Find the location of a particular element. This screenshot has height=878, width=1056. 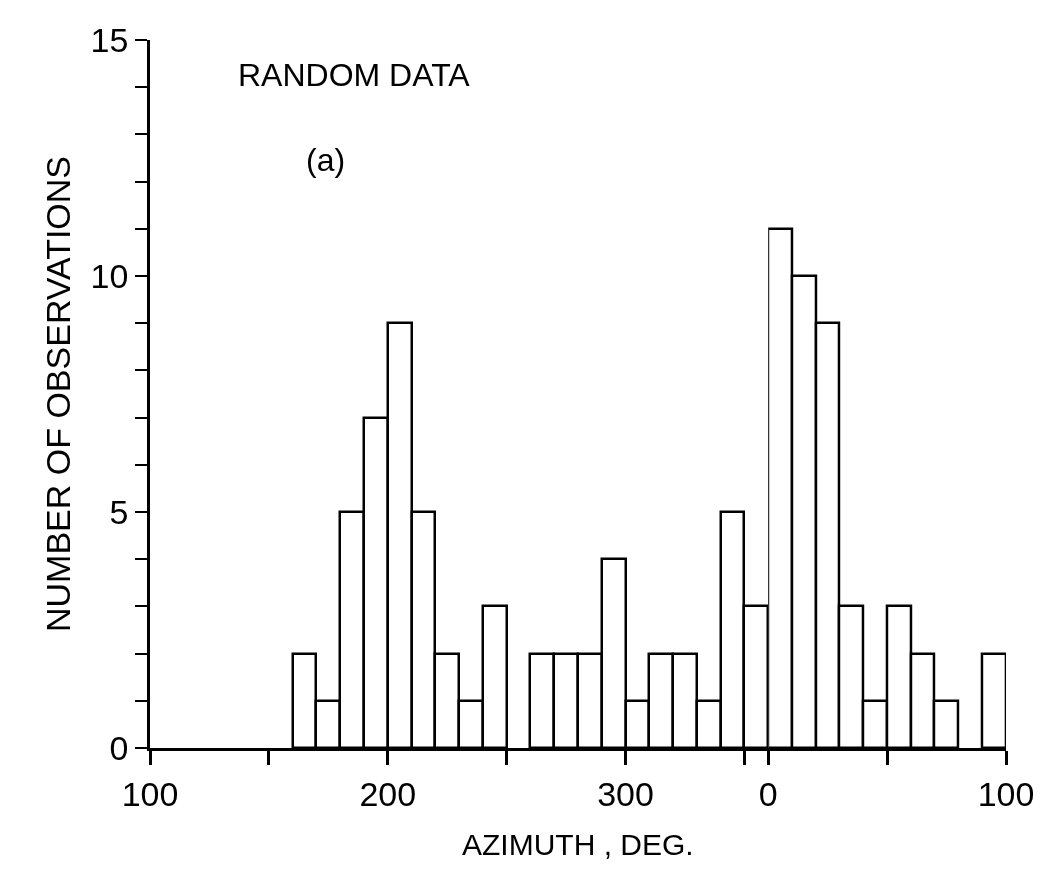

y-axis-title: NUMBER OF OBSERVATIONS is located at coordinates (58, 394).